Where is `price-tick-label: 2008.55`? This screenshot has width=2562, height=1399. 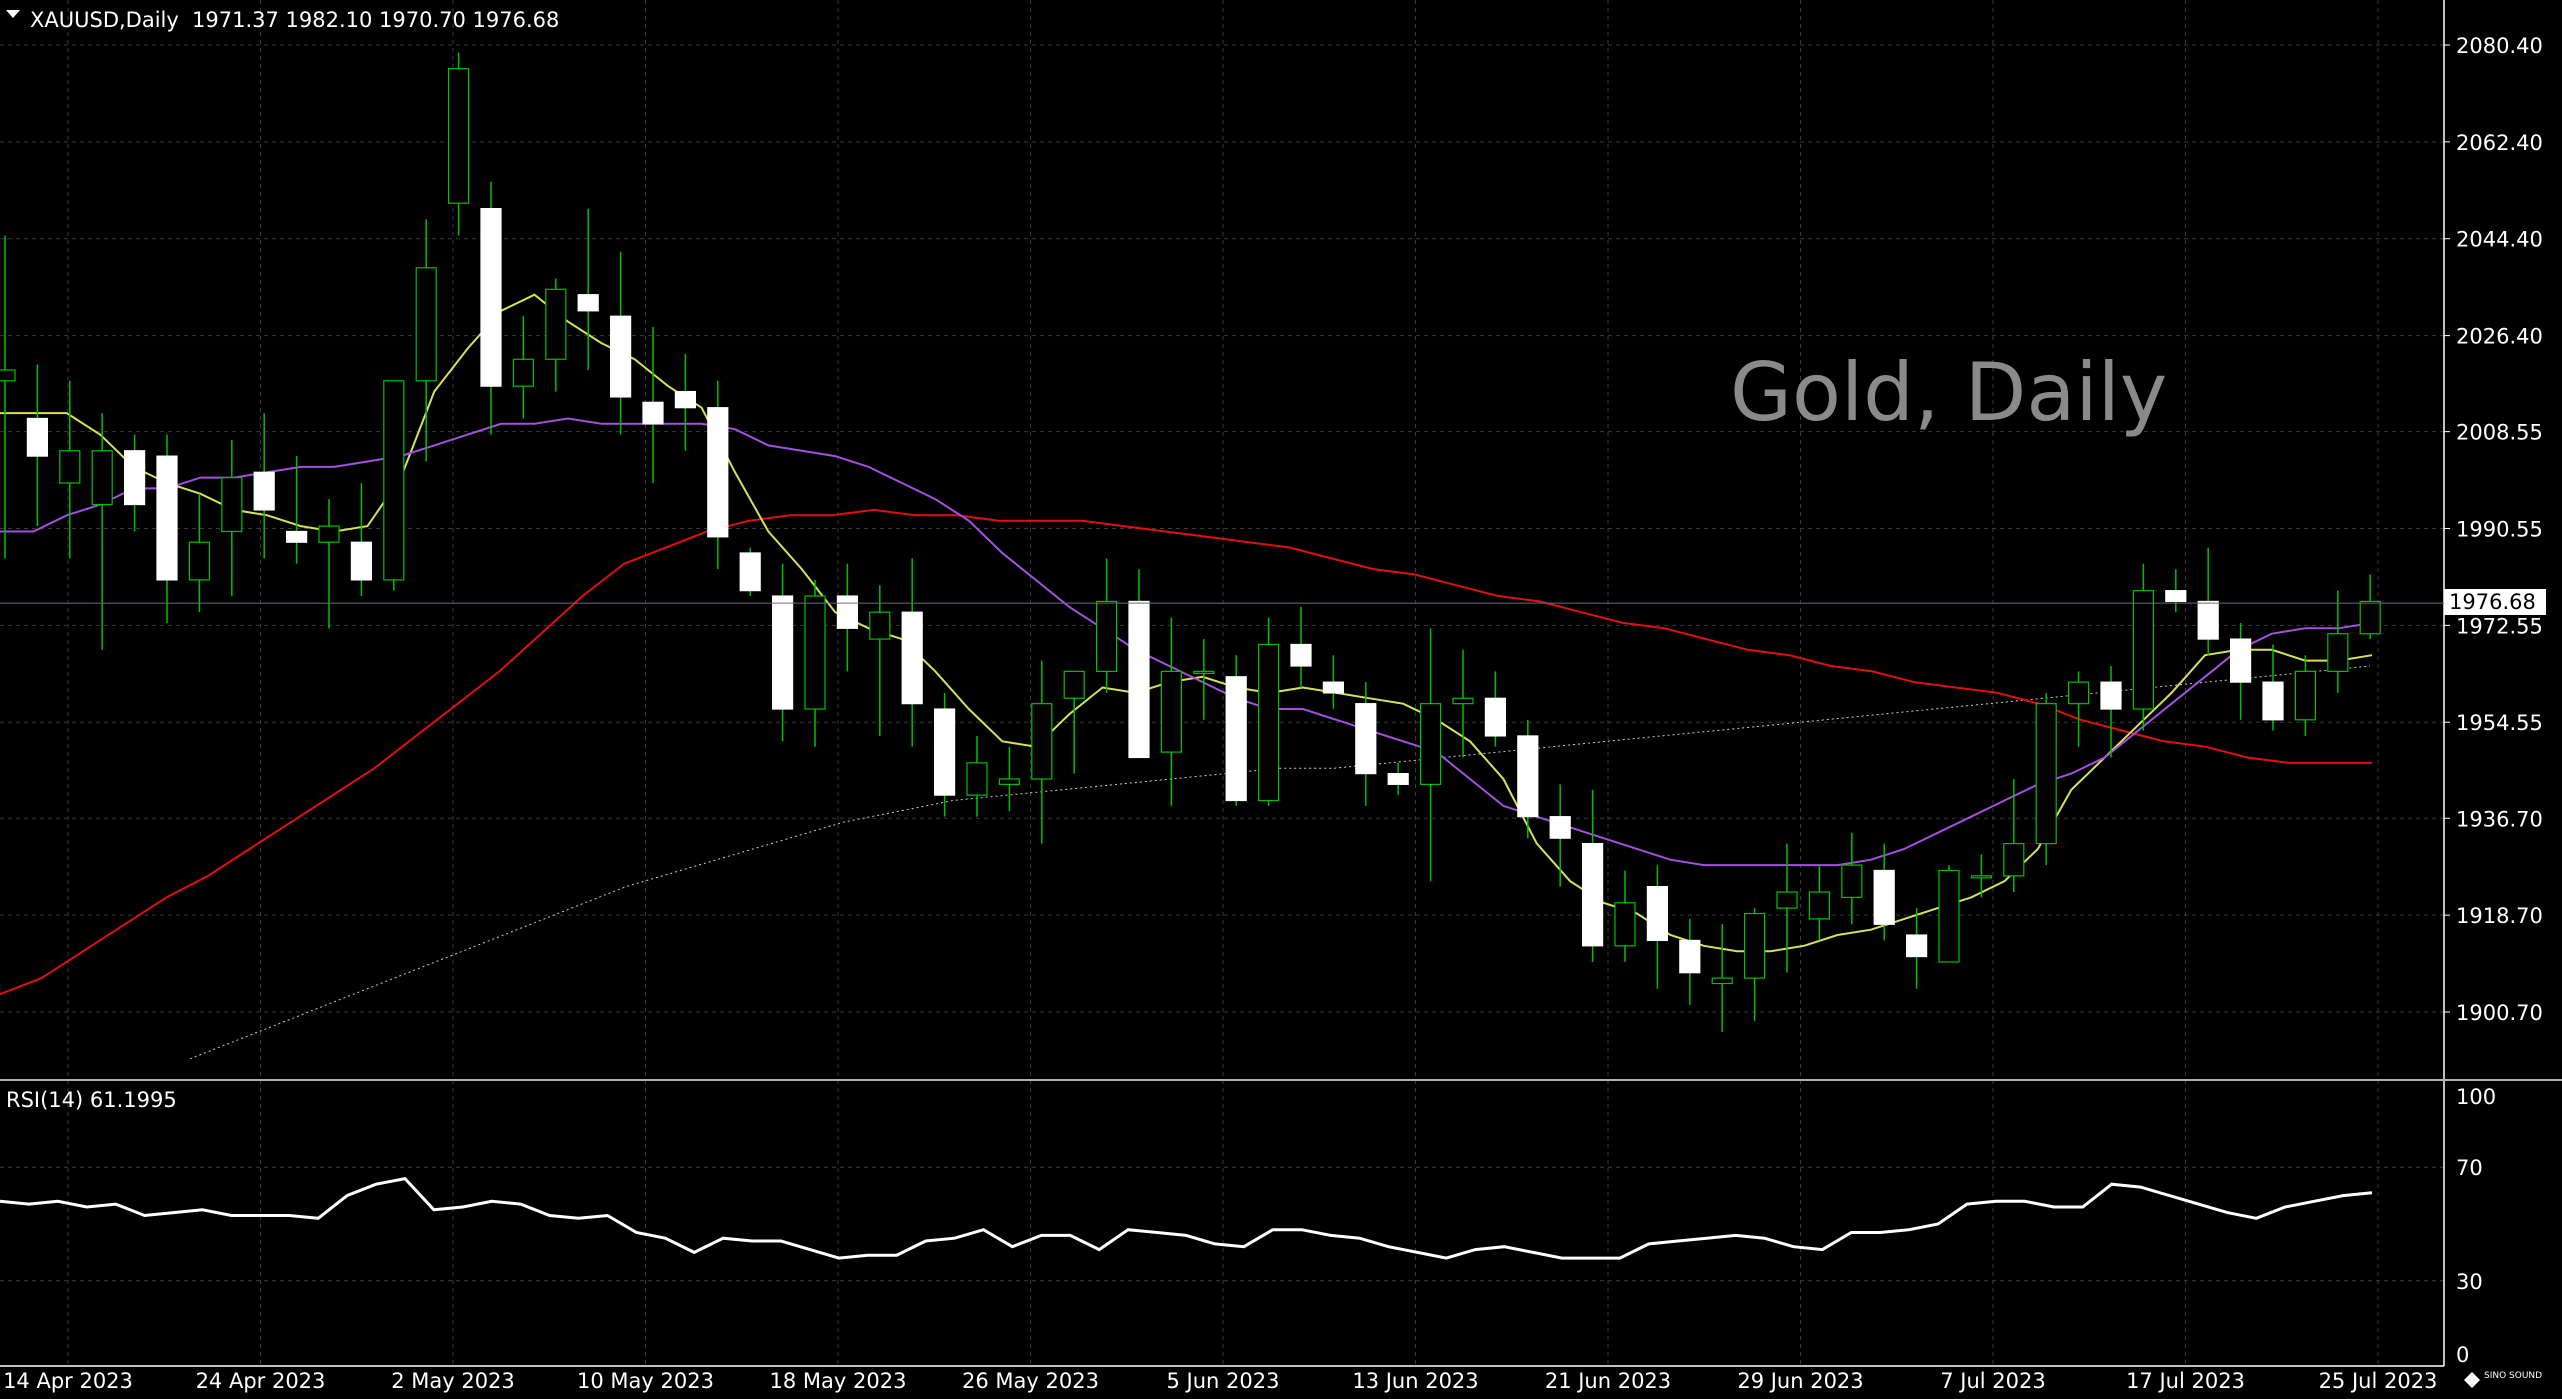 price-tick-label: 2008.55 is located at coordinates (2499, 433).